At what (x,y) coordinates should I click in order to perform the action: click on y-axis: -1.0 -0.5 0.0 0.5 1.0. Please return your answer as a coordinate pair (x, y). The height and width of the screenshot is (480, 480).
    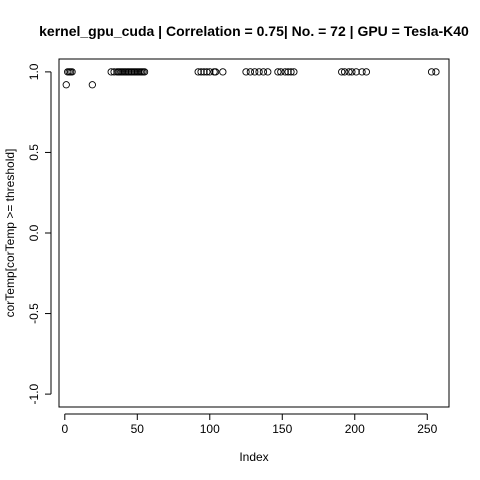
    Looking at the image, I should click on (39, 233).